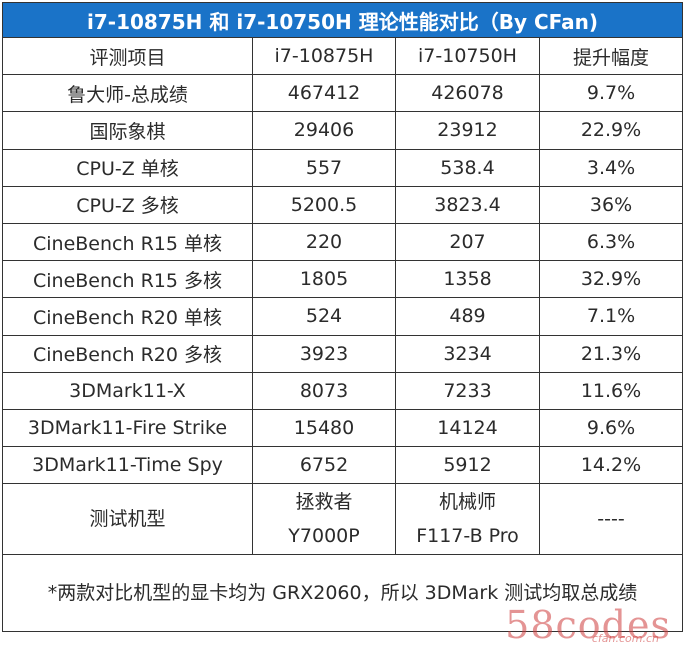 The height and width of the screenshot is (651, 685). I want to click on item-cell: 3DMark11-X, so click(127, 390).